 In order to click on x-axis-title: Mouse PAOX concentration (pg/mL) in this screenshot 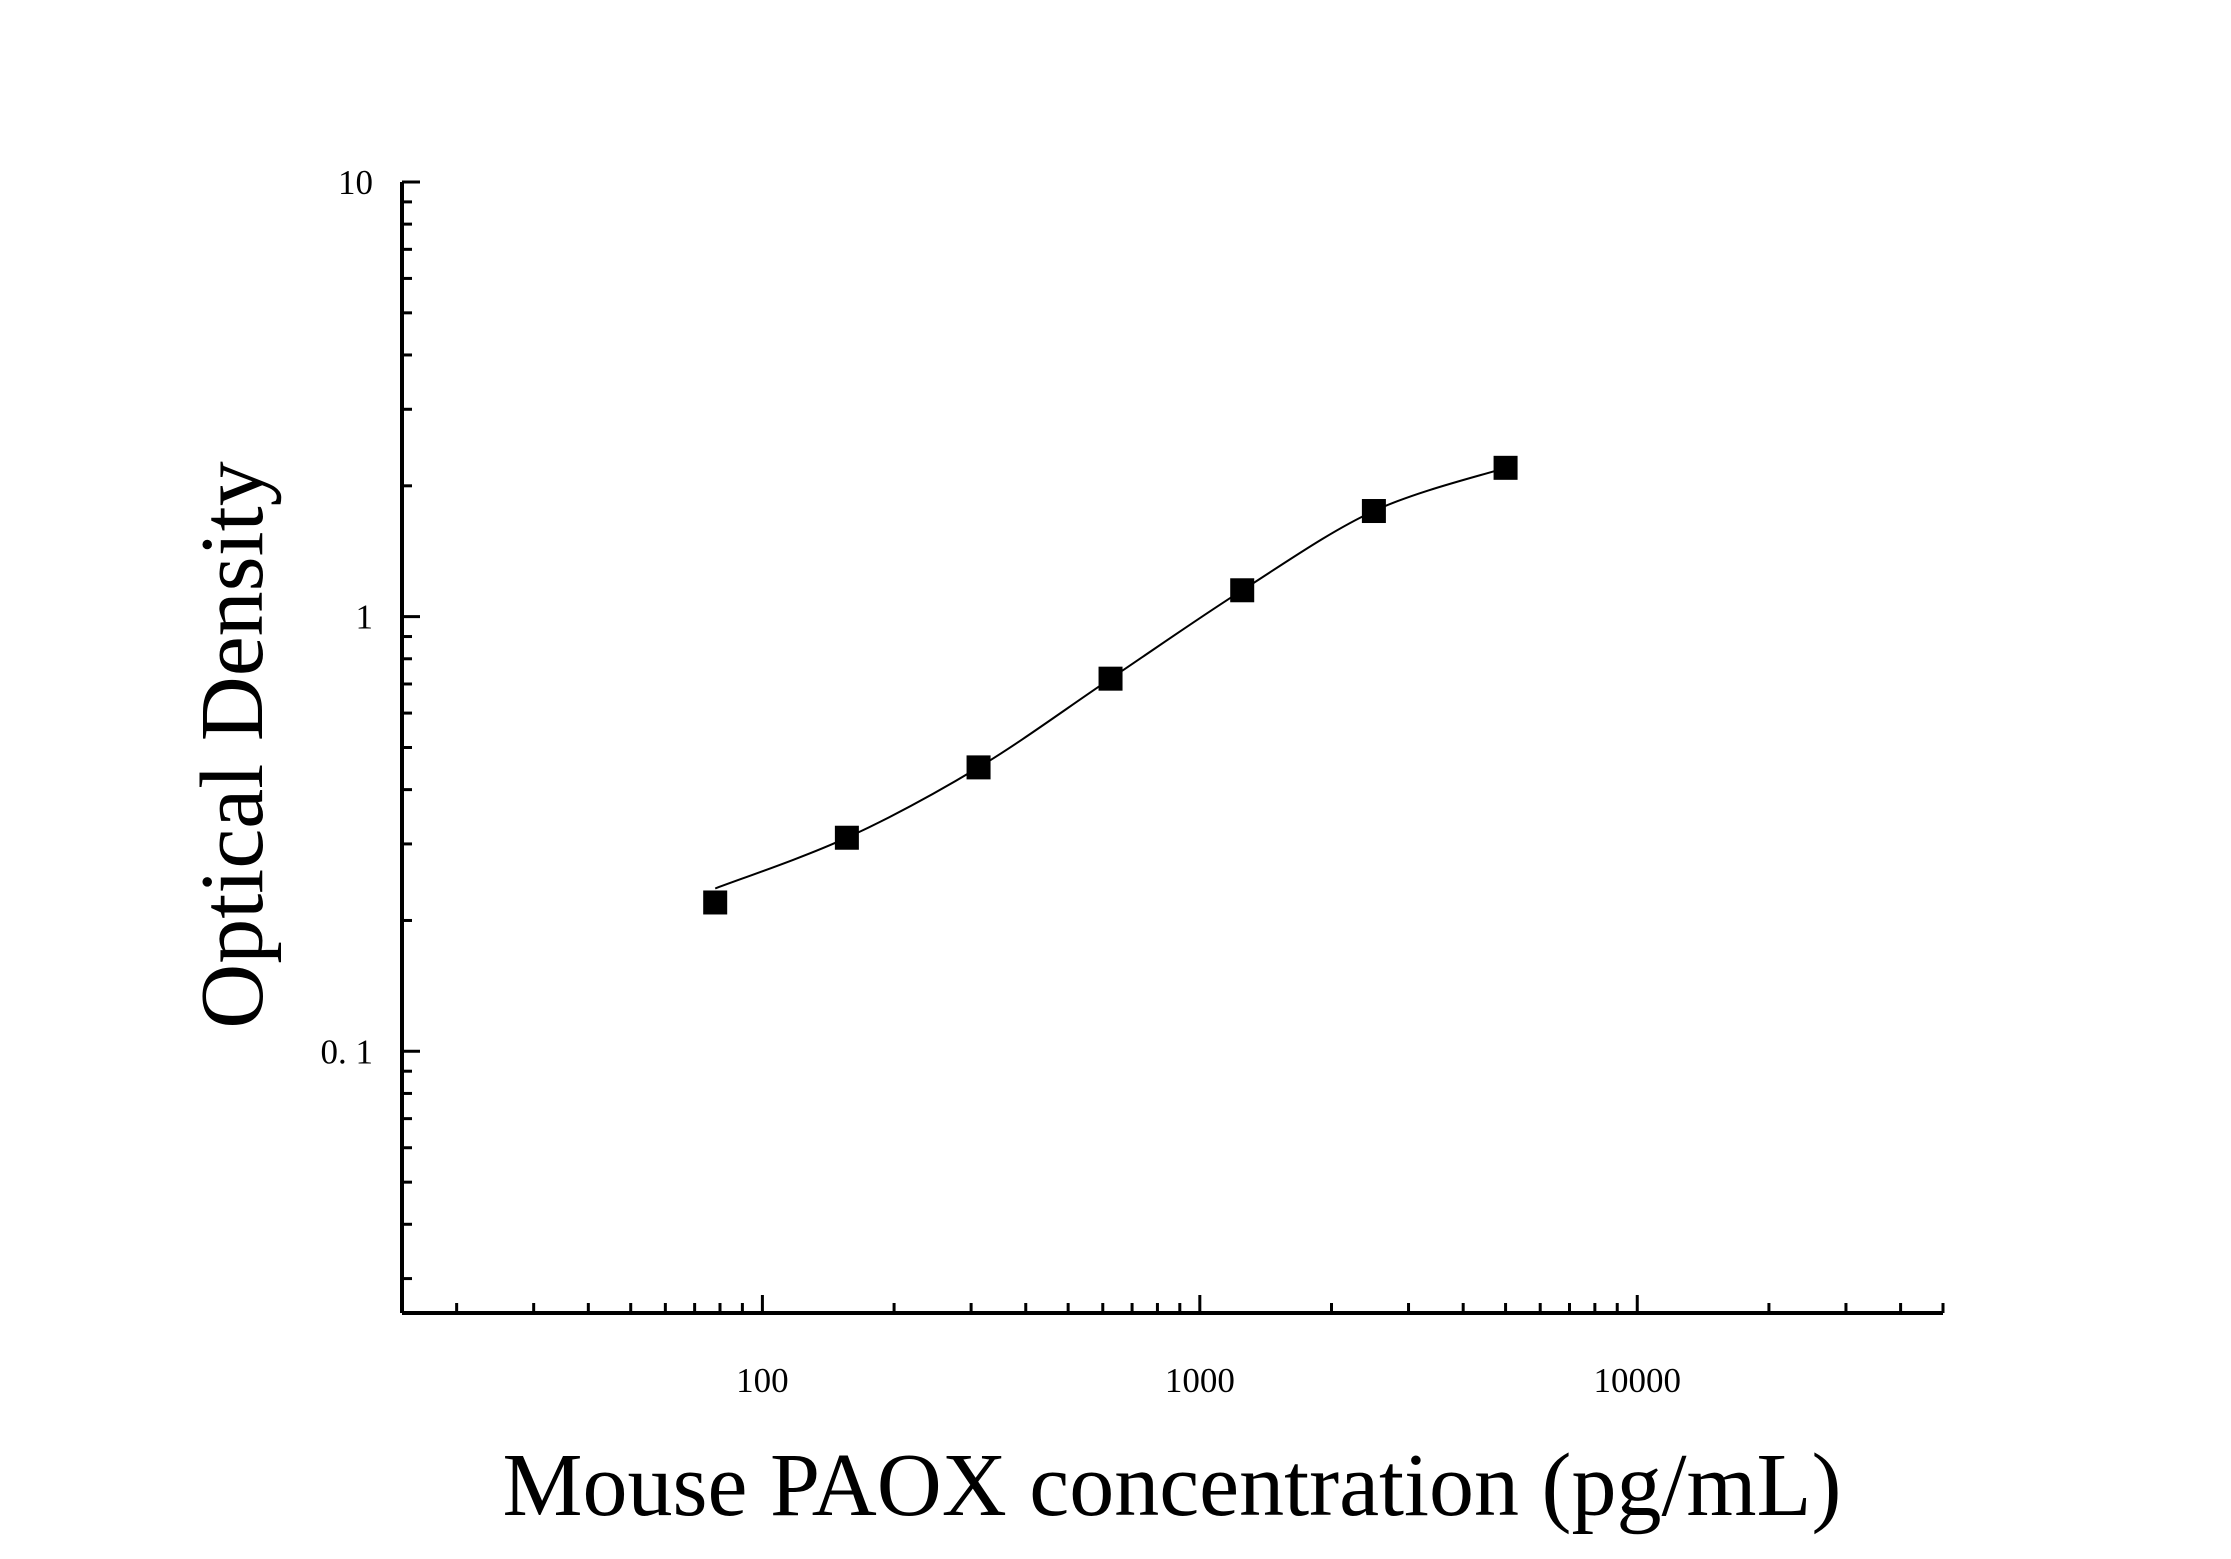, I will do `click(1172, 1485)`.